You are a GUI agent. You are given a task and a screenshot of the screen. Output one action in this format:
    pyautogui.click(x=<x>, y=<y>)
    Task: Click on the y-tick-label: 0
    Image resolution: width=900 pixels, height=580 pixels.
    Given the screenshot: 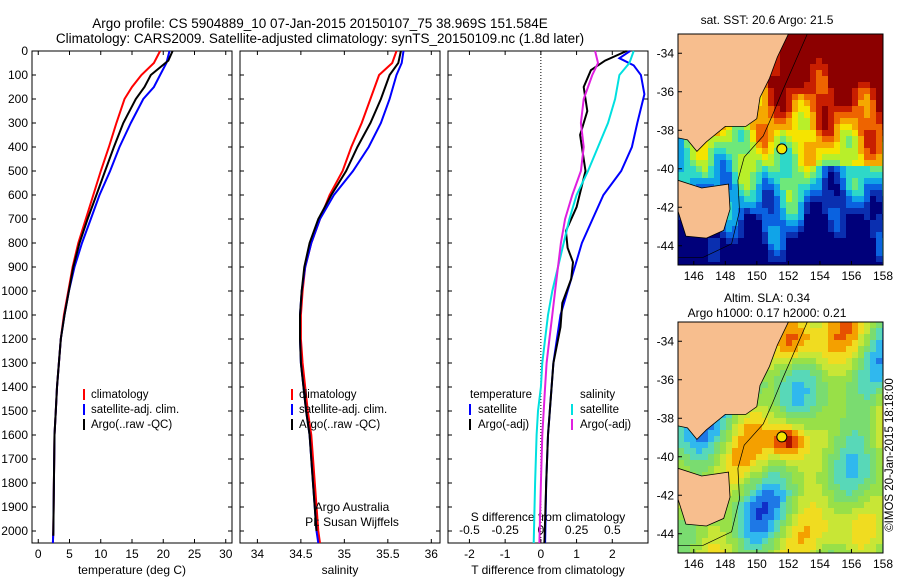 What is the action you would take?
    pyautogui.click(x=24, y=51)
    